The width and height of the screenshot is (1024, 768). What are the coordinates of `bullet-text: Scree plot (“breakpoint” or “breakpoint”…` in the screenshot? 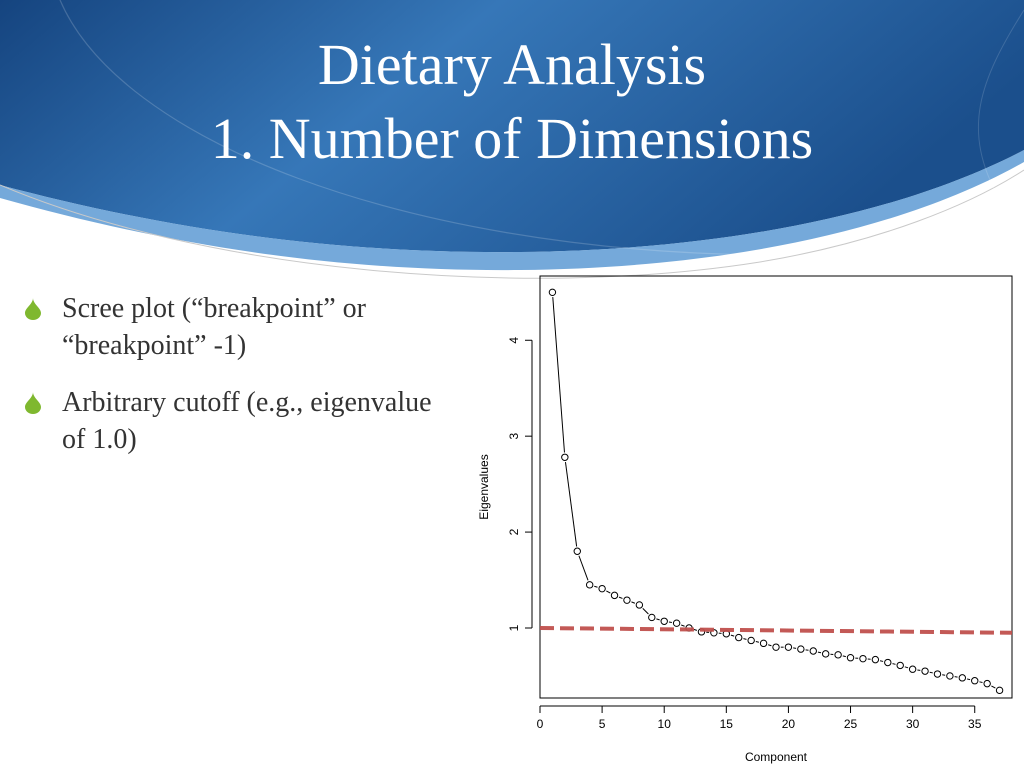 It's located at (214, 327).